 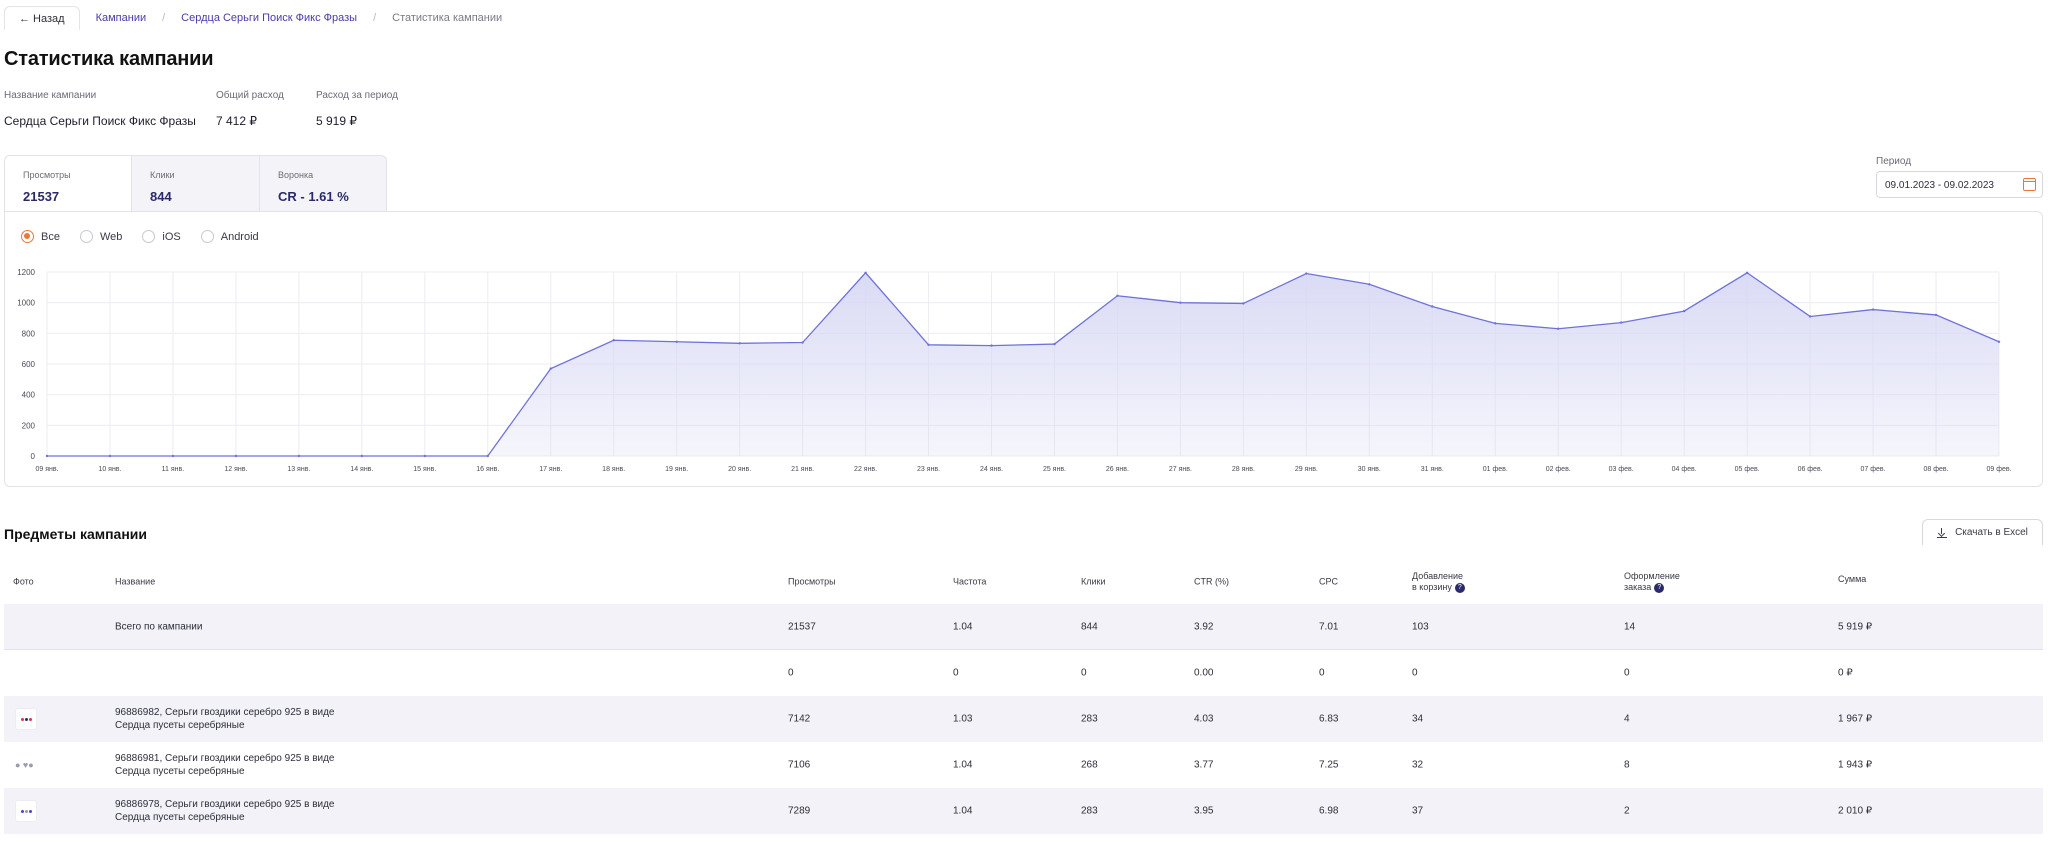 I want to click on row-clicks: 0, so click(x=1084, y=673).